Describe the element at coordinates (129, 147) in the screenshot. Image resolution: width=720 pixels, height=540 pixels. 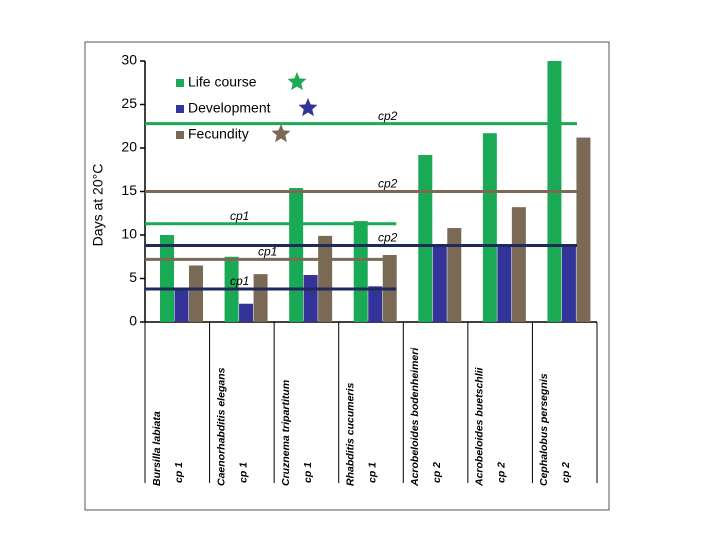
I see `y-tick-label: 20` at that location.